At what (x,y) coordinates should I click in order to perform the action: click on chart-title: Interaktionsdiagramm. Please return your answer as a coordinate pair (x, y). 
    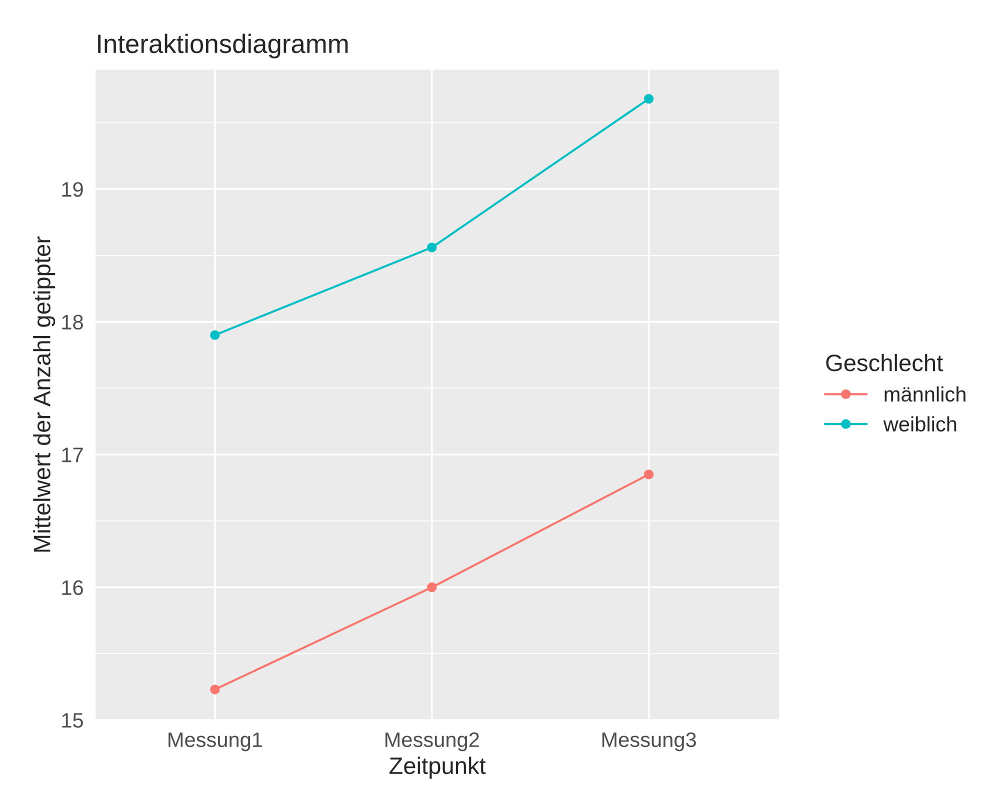
    Looking at the image, I should click on (223, 46).